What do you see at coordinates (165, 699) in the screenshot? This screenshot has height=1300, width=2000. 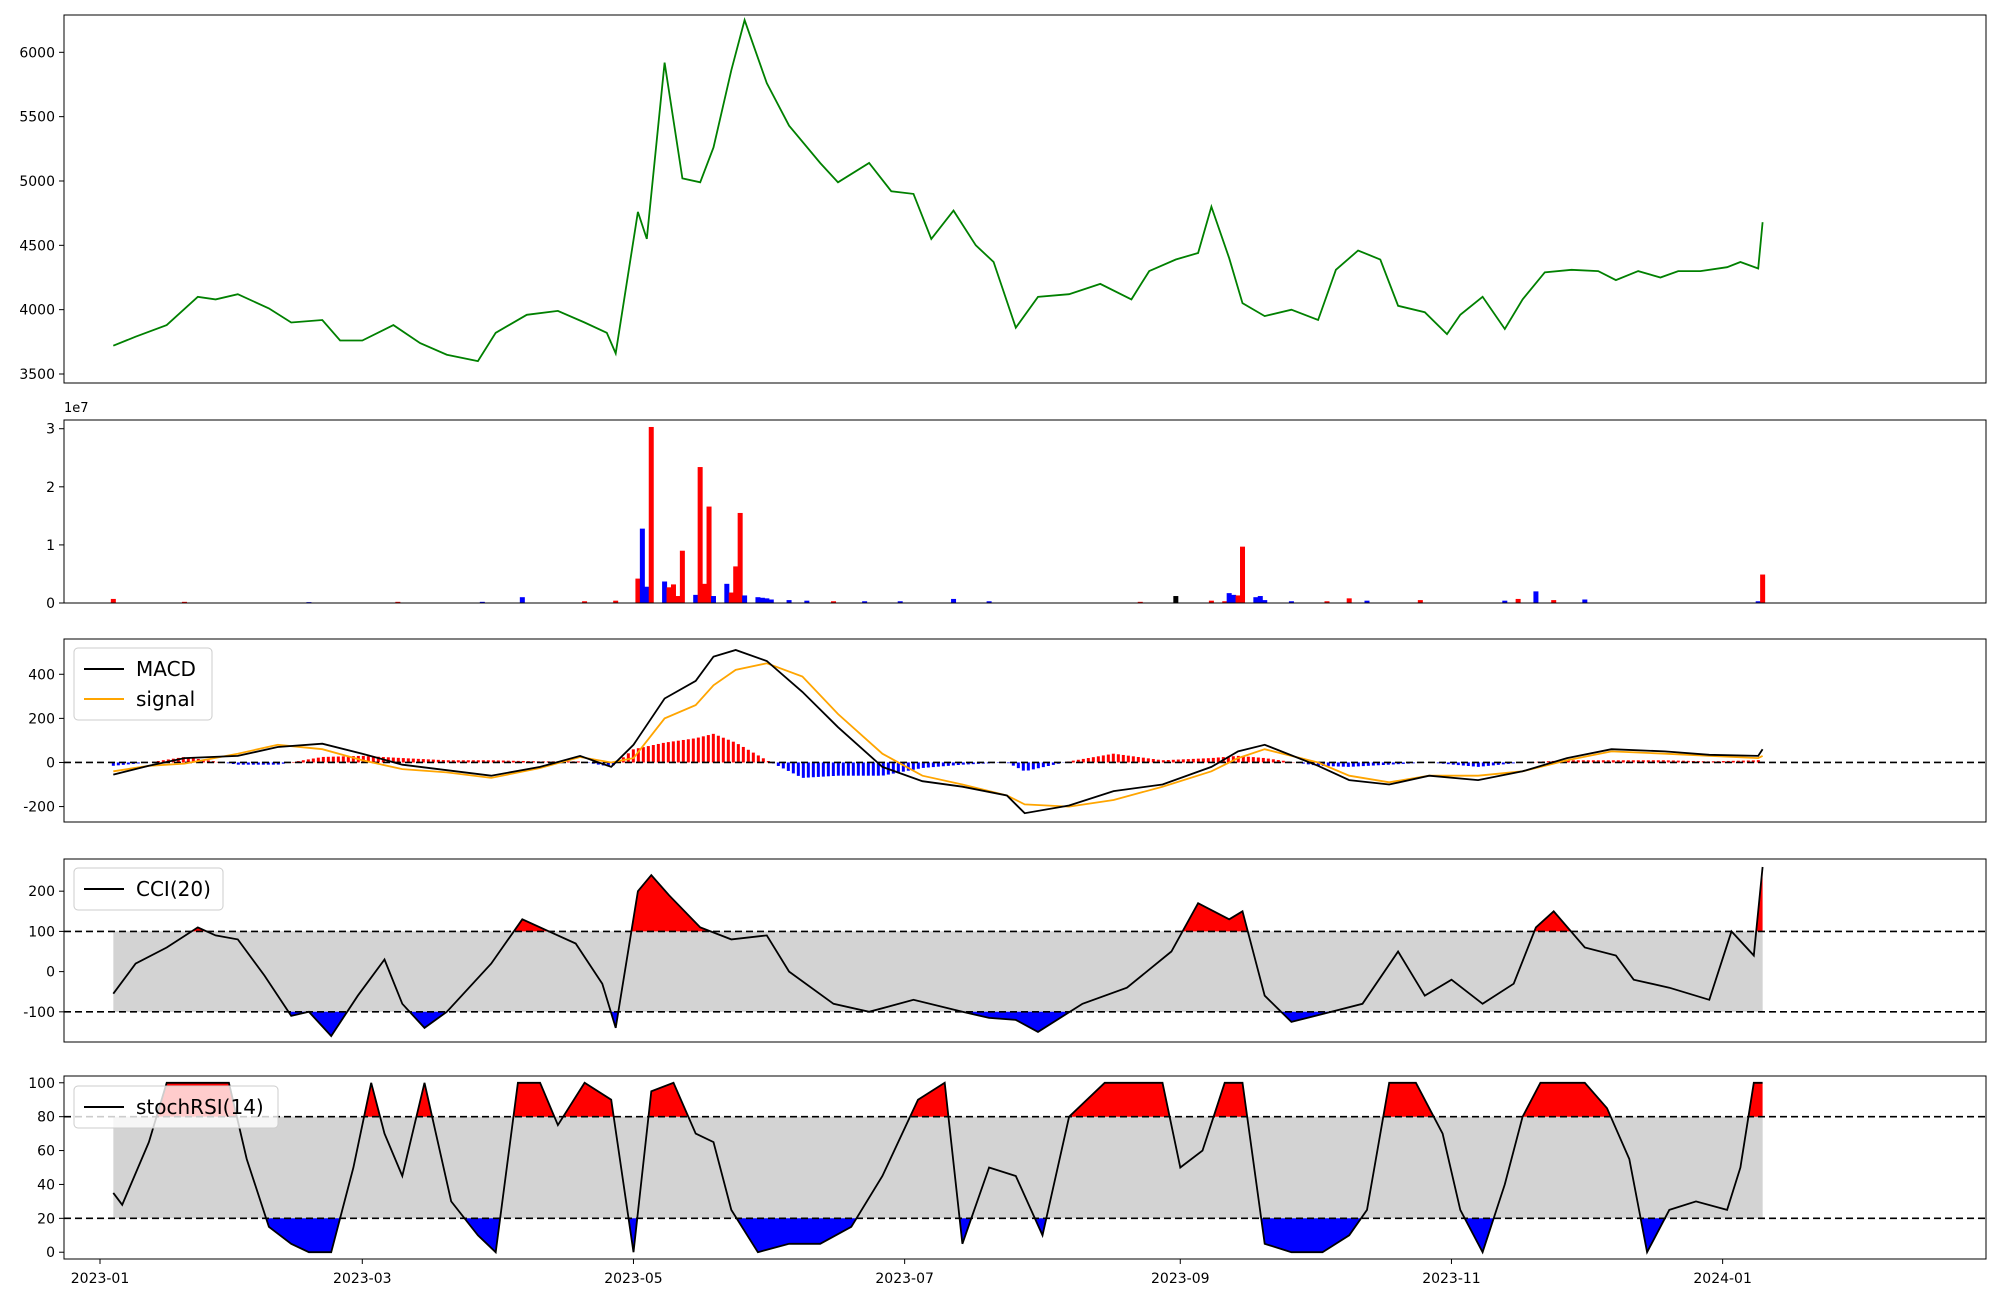 I see `legend-label: signal` at bounding box center [165, 699].